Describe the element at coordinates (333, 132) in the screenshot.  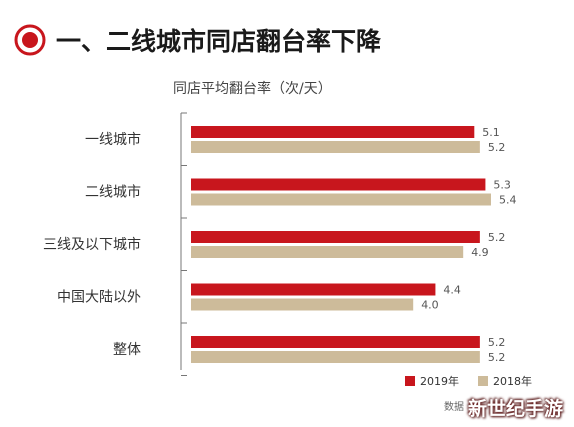
I see `bar-2019年-一线城市` at that location.